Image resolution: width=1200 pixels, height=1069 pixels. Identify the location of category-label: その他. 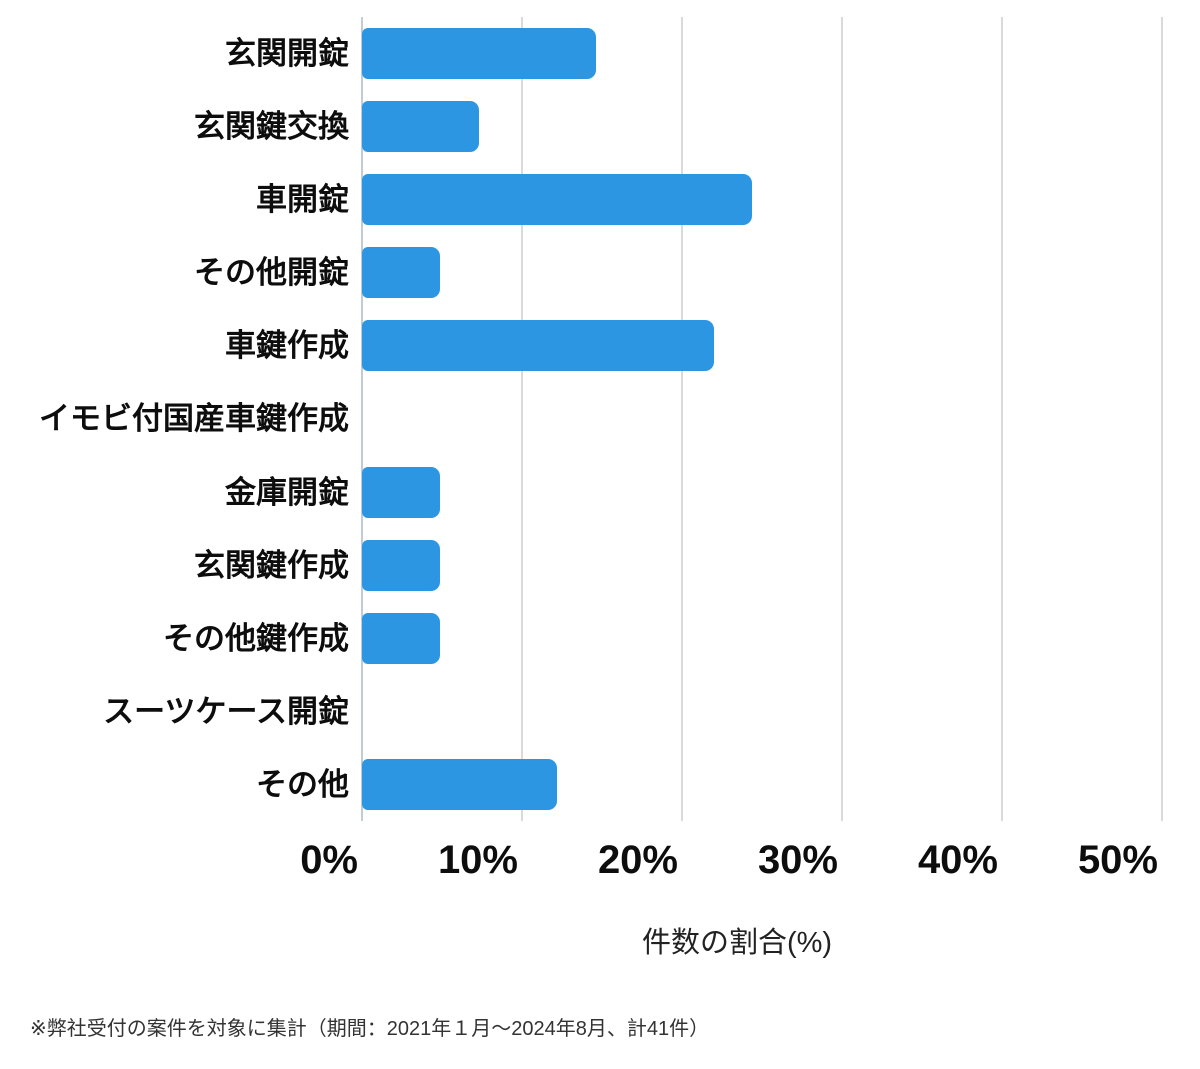
(302, 784).